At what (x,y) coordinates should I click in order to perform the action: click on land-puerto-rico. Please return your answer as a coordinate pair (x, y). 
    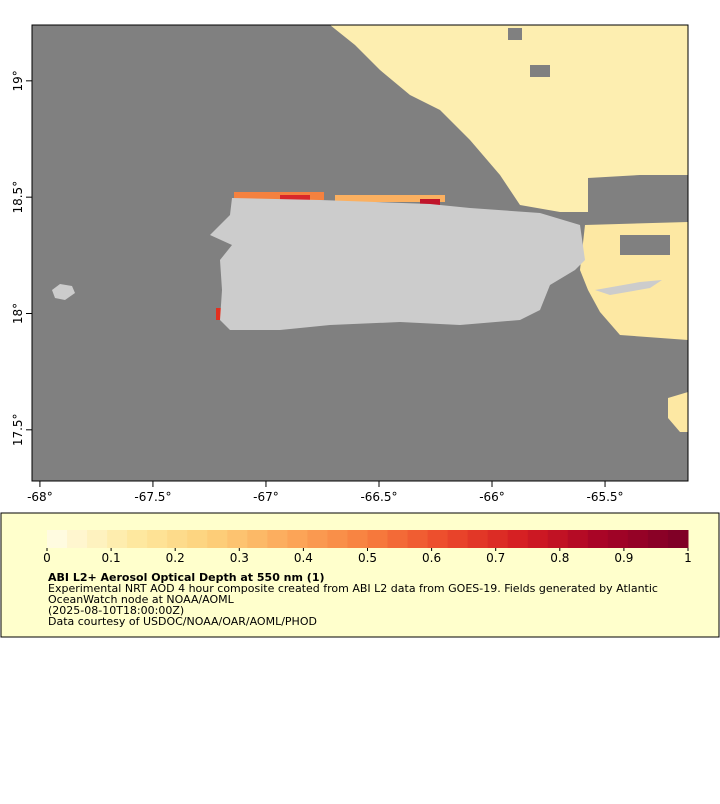
    Looking at the image, I should click on (397, 264).